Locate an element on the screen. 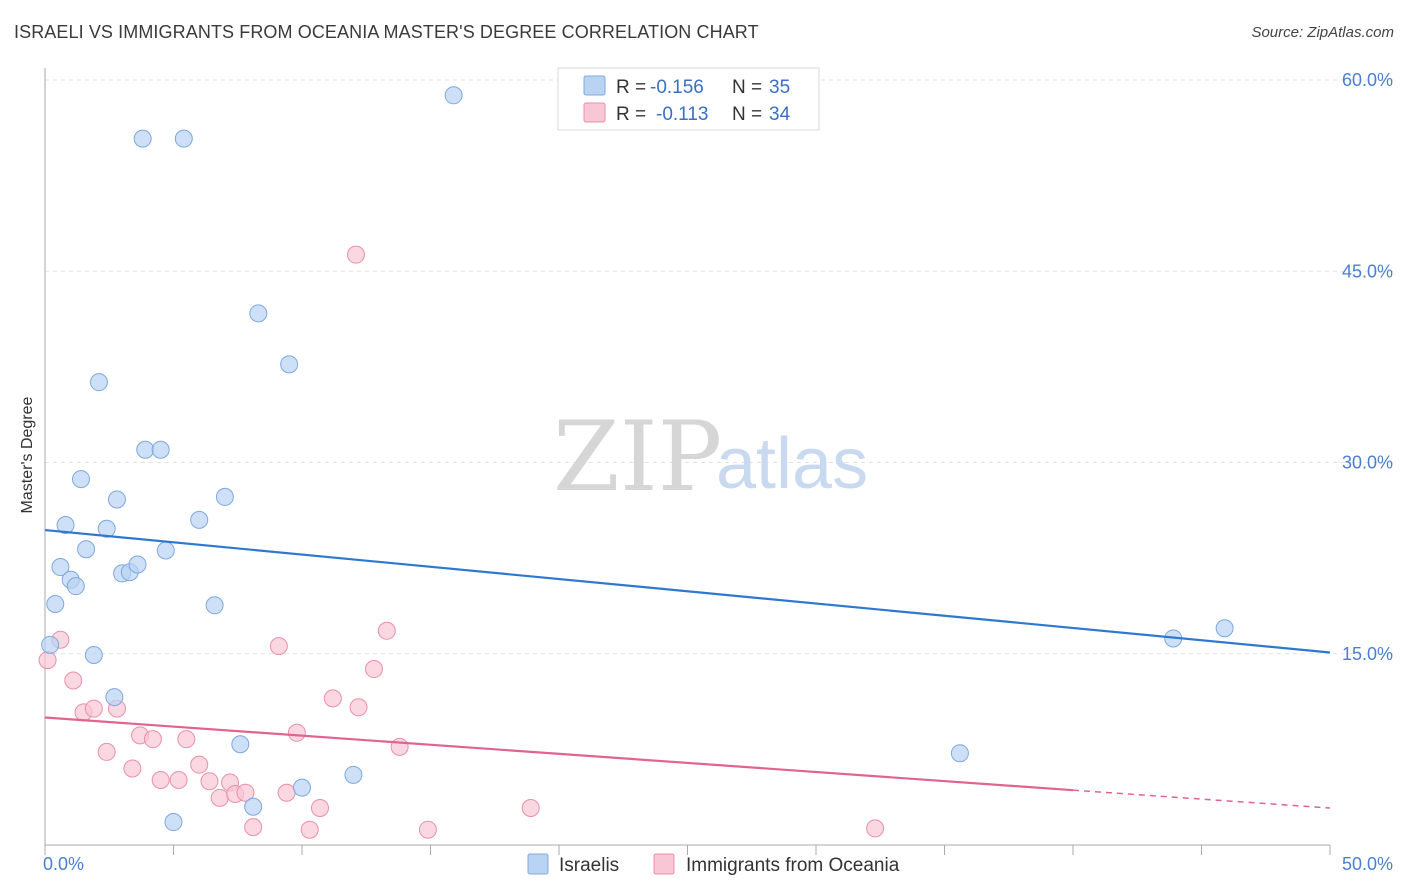 The image size is (1406, 892). watermark: ZIP atlas is located at coordinates (710, 457).